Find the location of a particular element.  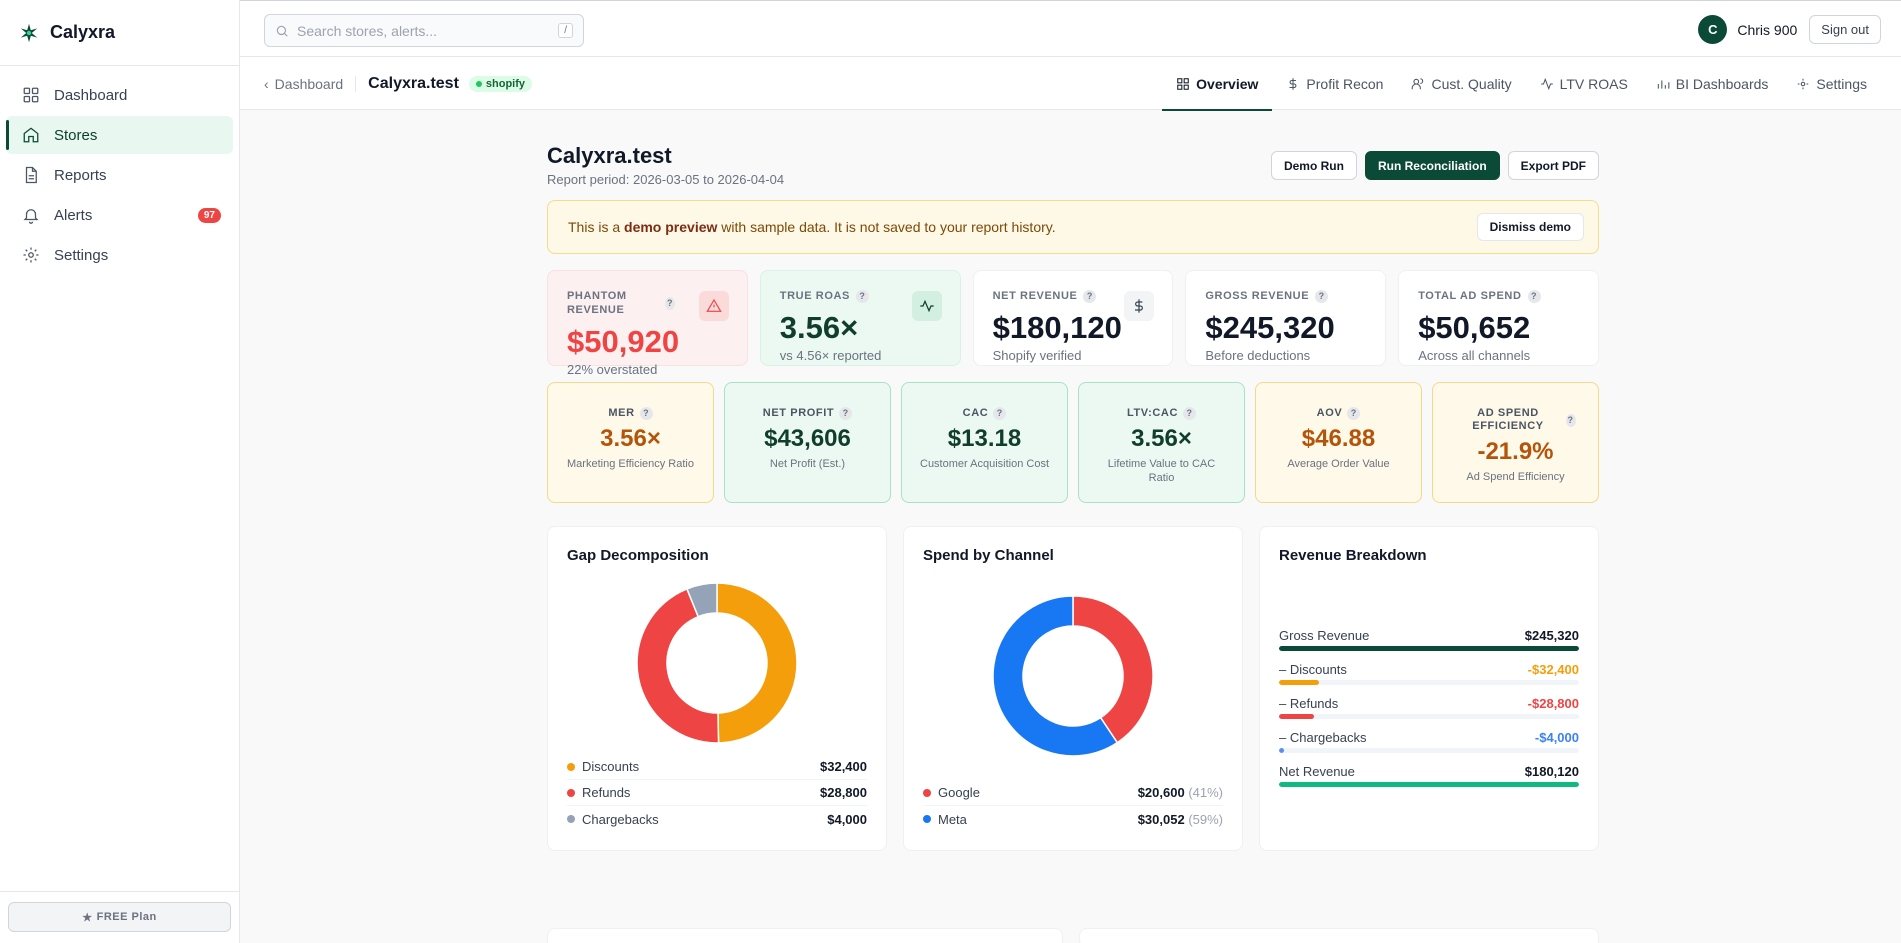

tab-overview: Overview is located at coordinates (1217, 84).